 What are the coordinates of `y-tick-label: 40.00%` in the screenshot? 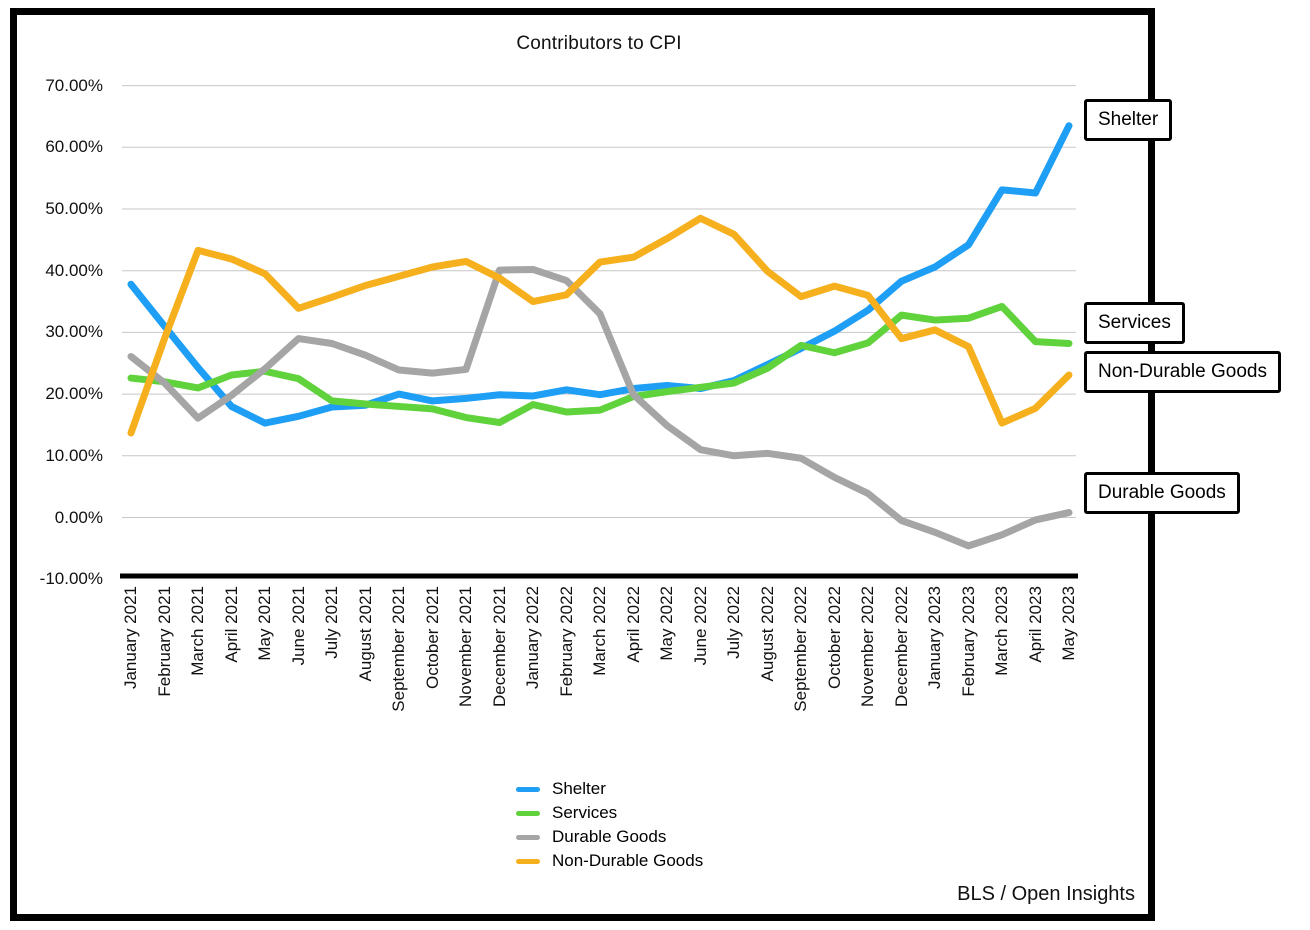 It's located at (74, 270).